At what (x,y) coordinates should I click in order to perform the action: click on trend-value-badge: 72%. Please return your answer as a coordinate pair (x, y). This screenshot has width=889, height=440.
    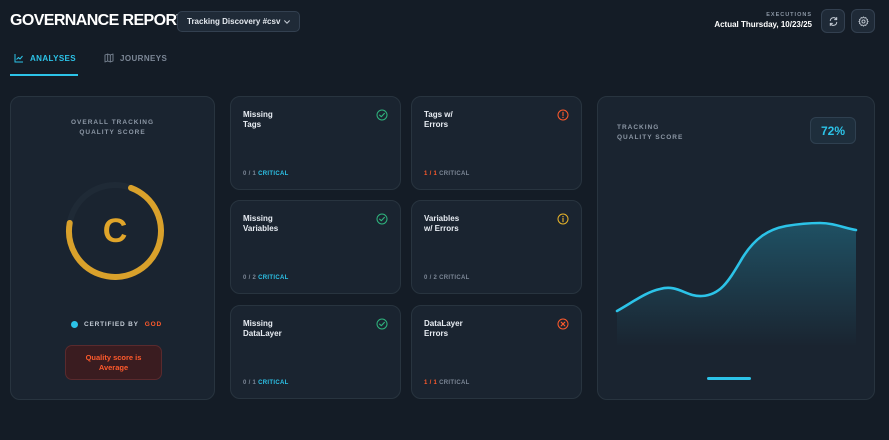
    Looking at the image, I should click on (833, 130).